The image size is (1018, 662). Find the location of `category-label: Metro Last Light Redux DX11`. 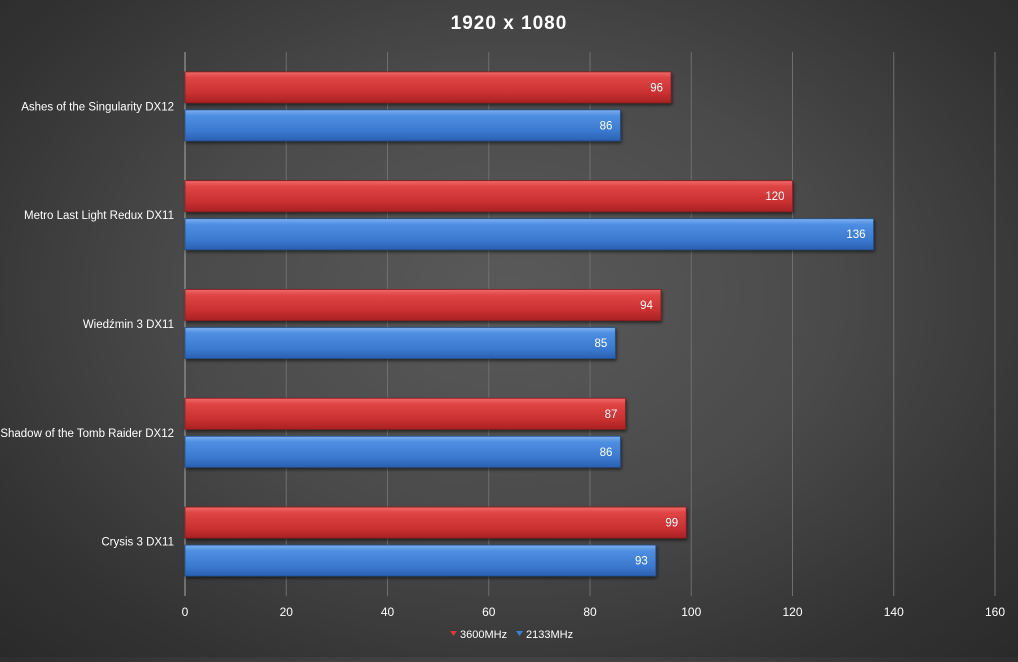

category-label: Metro Last Light Redux DX11 is located at coordinates (99, 216).